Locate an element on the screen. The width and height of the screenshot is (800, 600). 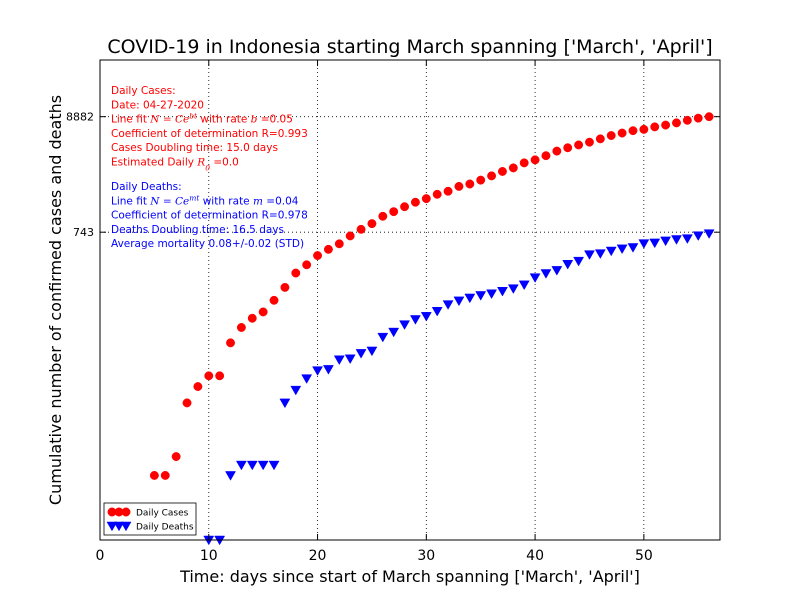
cases-annotation-line: Date: 04-27-2020 is located at coordinates (157, 105).